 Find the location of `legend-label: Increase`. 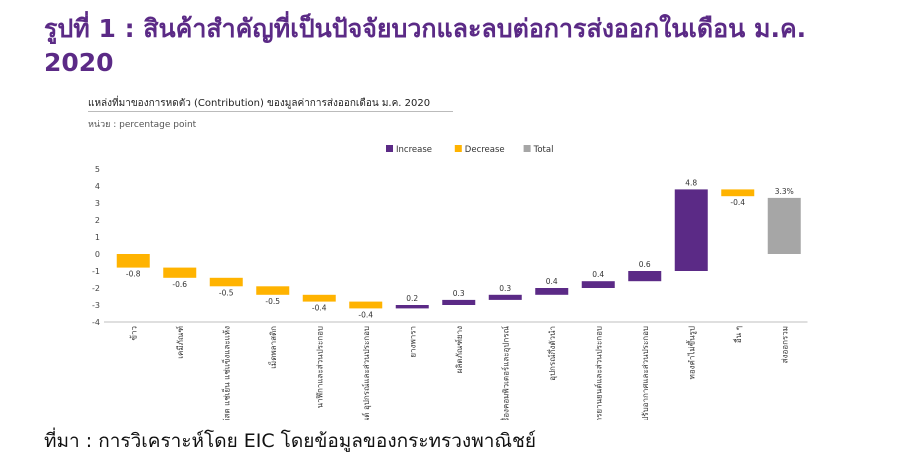

legend-label: Increase is located at coordinates (414, 150).